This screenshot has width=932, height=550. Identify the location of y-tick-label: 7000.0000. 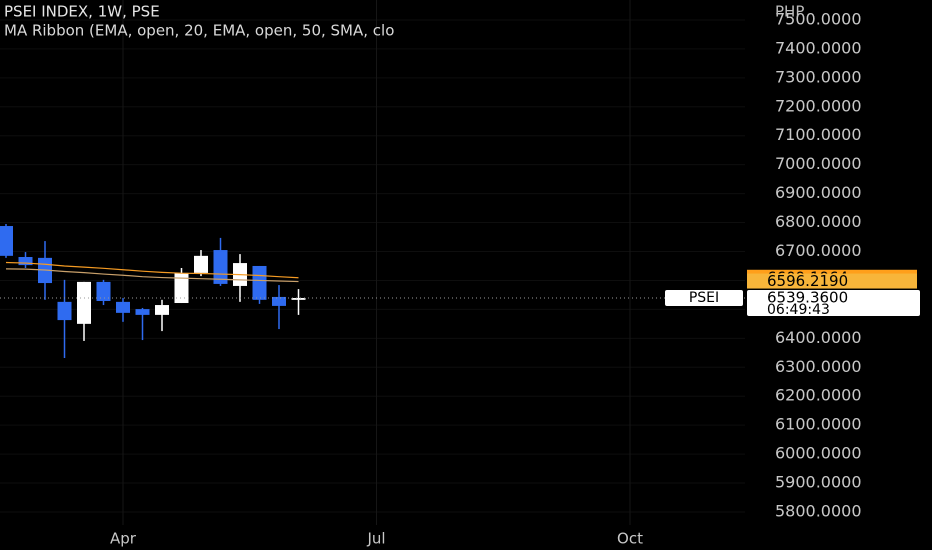
(818, 163).